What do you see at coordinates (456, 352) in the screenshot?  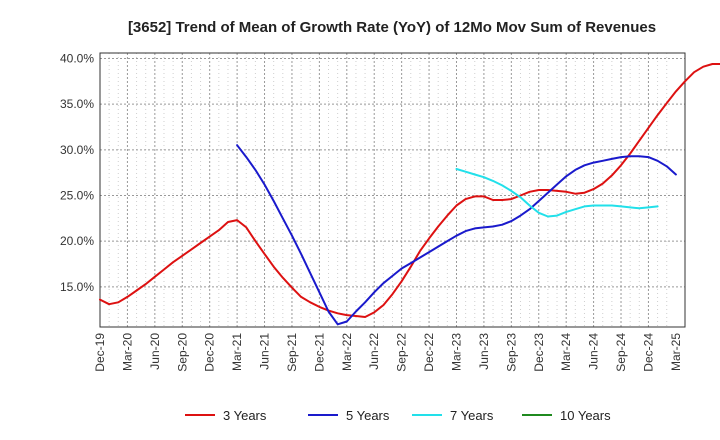 I see `x-tick-label: Mar-23` at bounding box center [456, 352].